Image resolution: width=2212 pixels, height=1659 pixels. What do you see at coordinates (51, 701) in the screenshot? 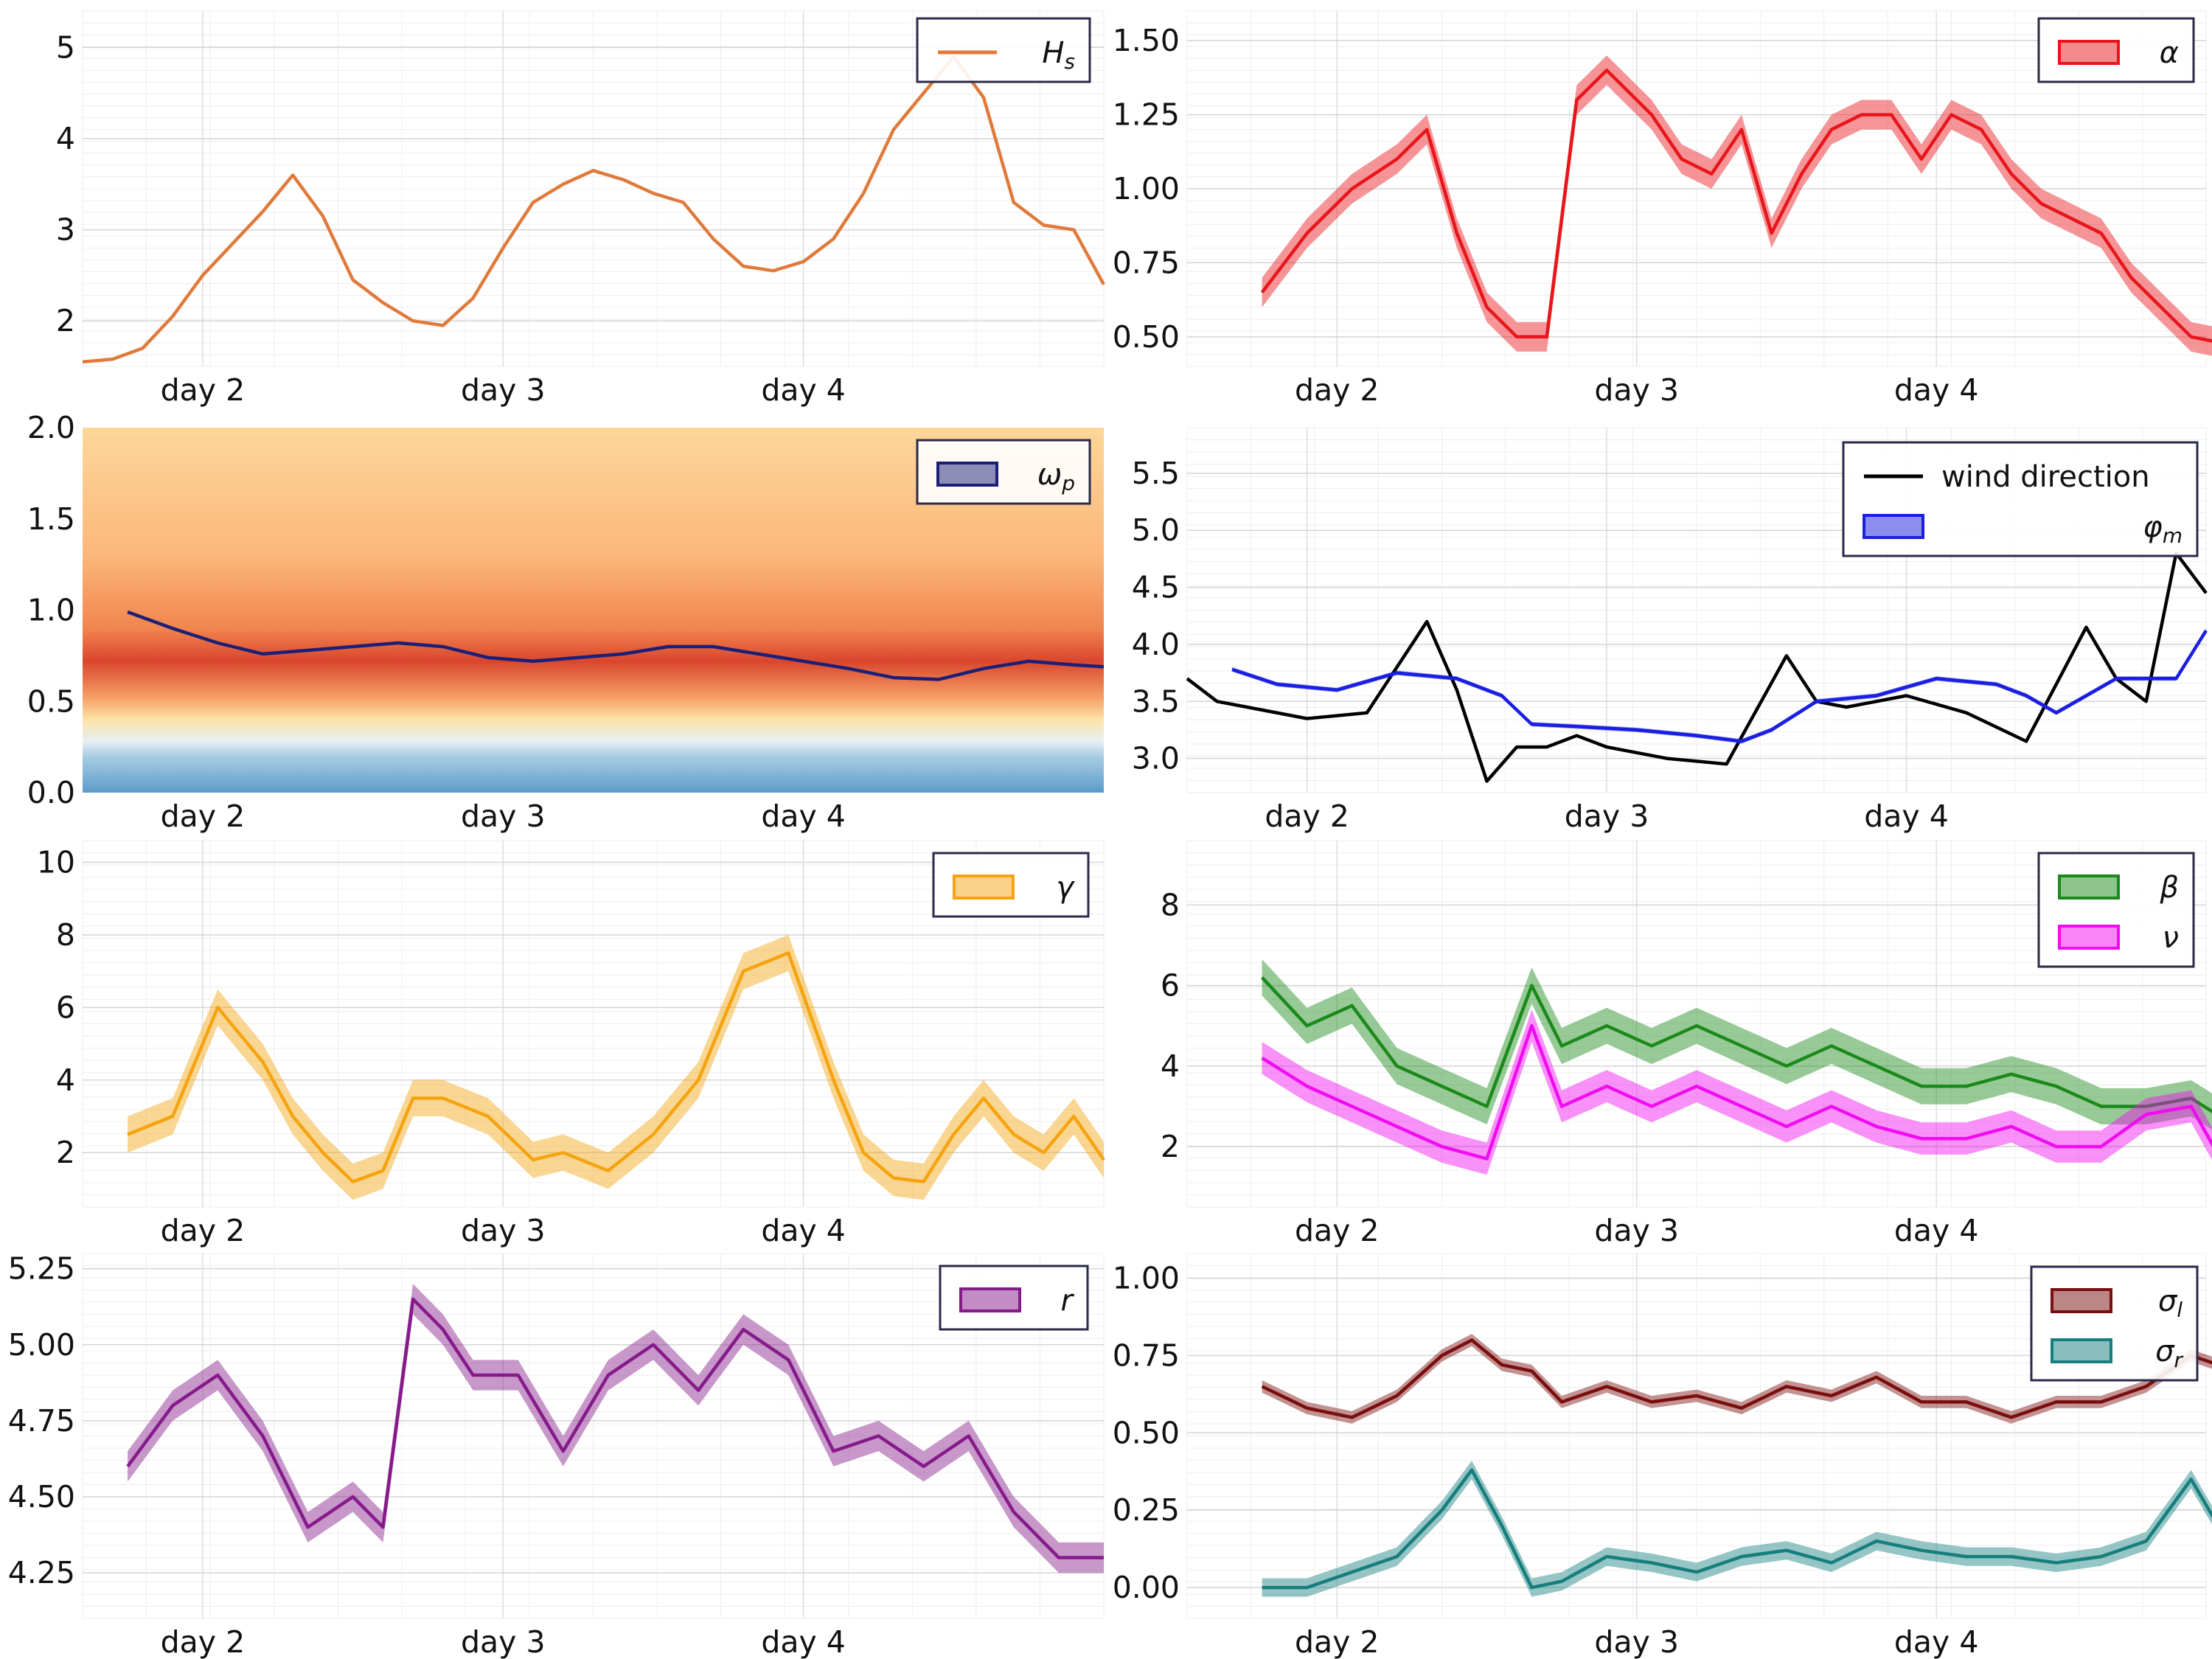
I see `y-tick-label: 0.5` at bounding box center [51, 701].